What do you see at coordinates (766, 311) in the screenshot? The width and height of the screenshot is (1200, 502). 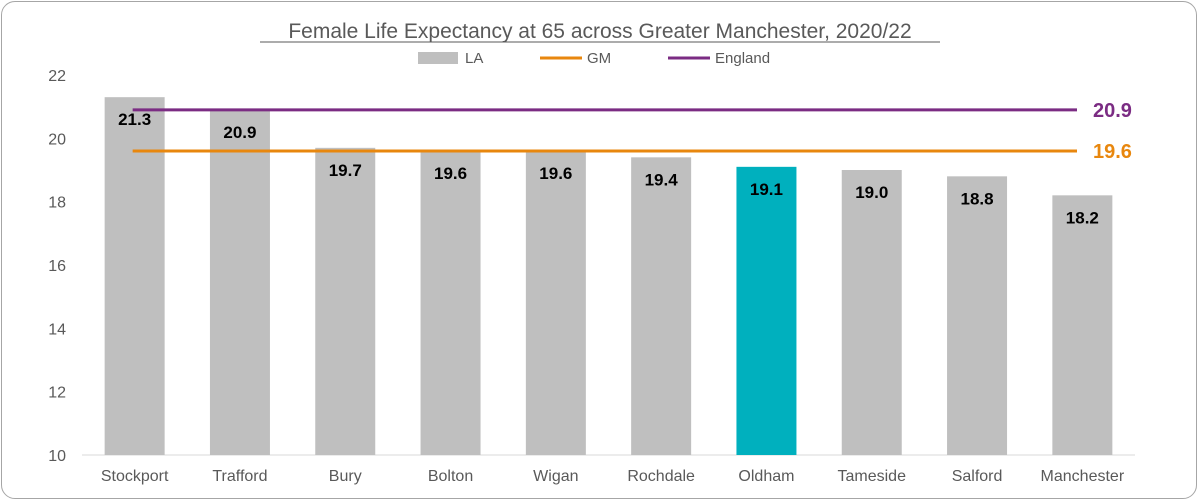 I see `bar-oldham` at bounding box center [766, 311].